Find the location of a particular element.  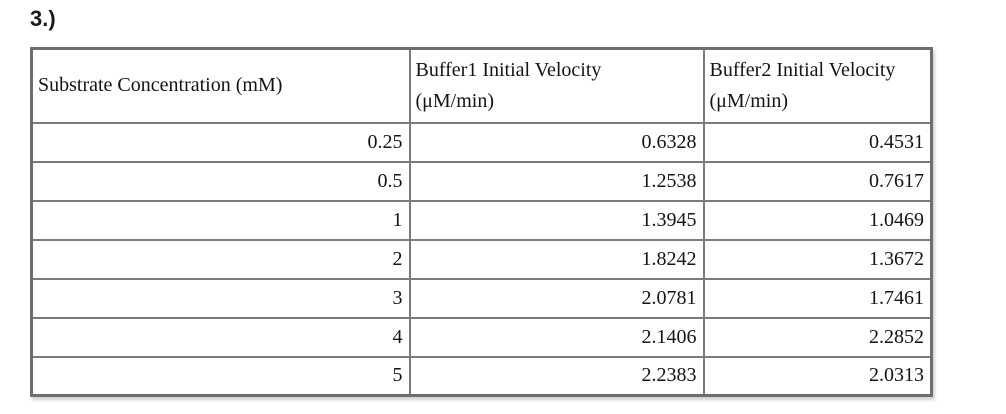

header-line: Substrate Concentration (mM) is located at coordinates (160, 85).